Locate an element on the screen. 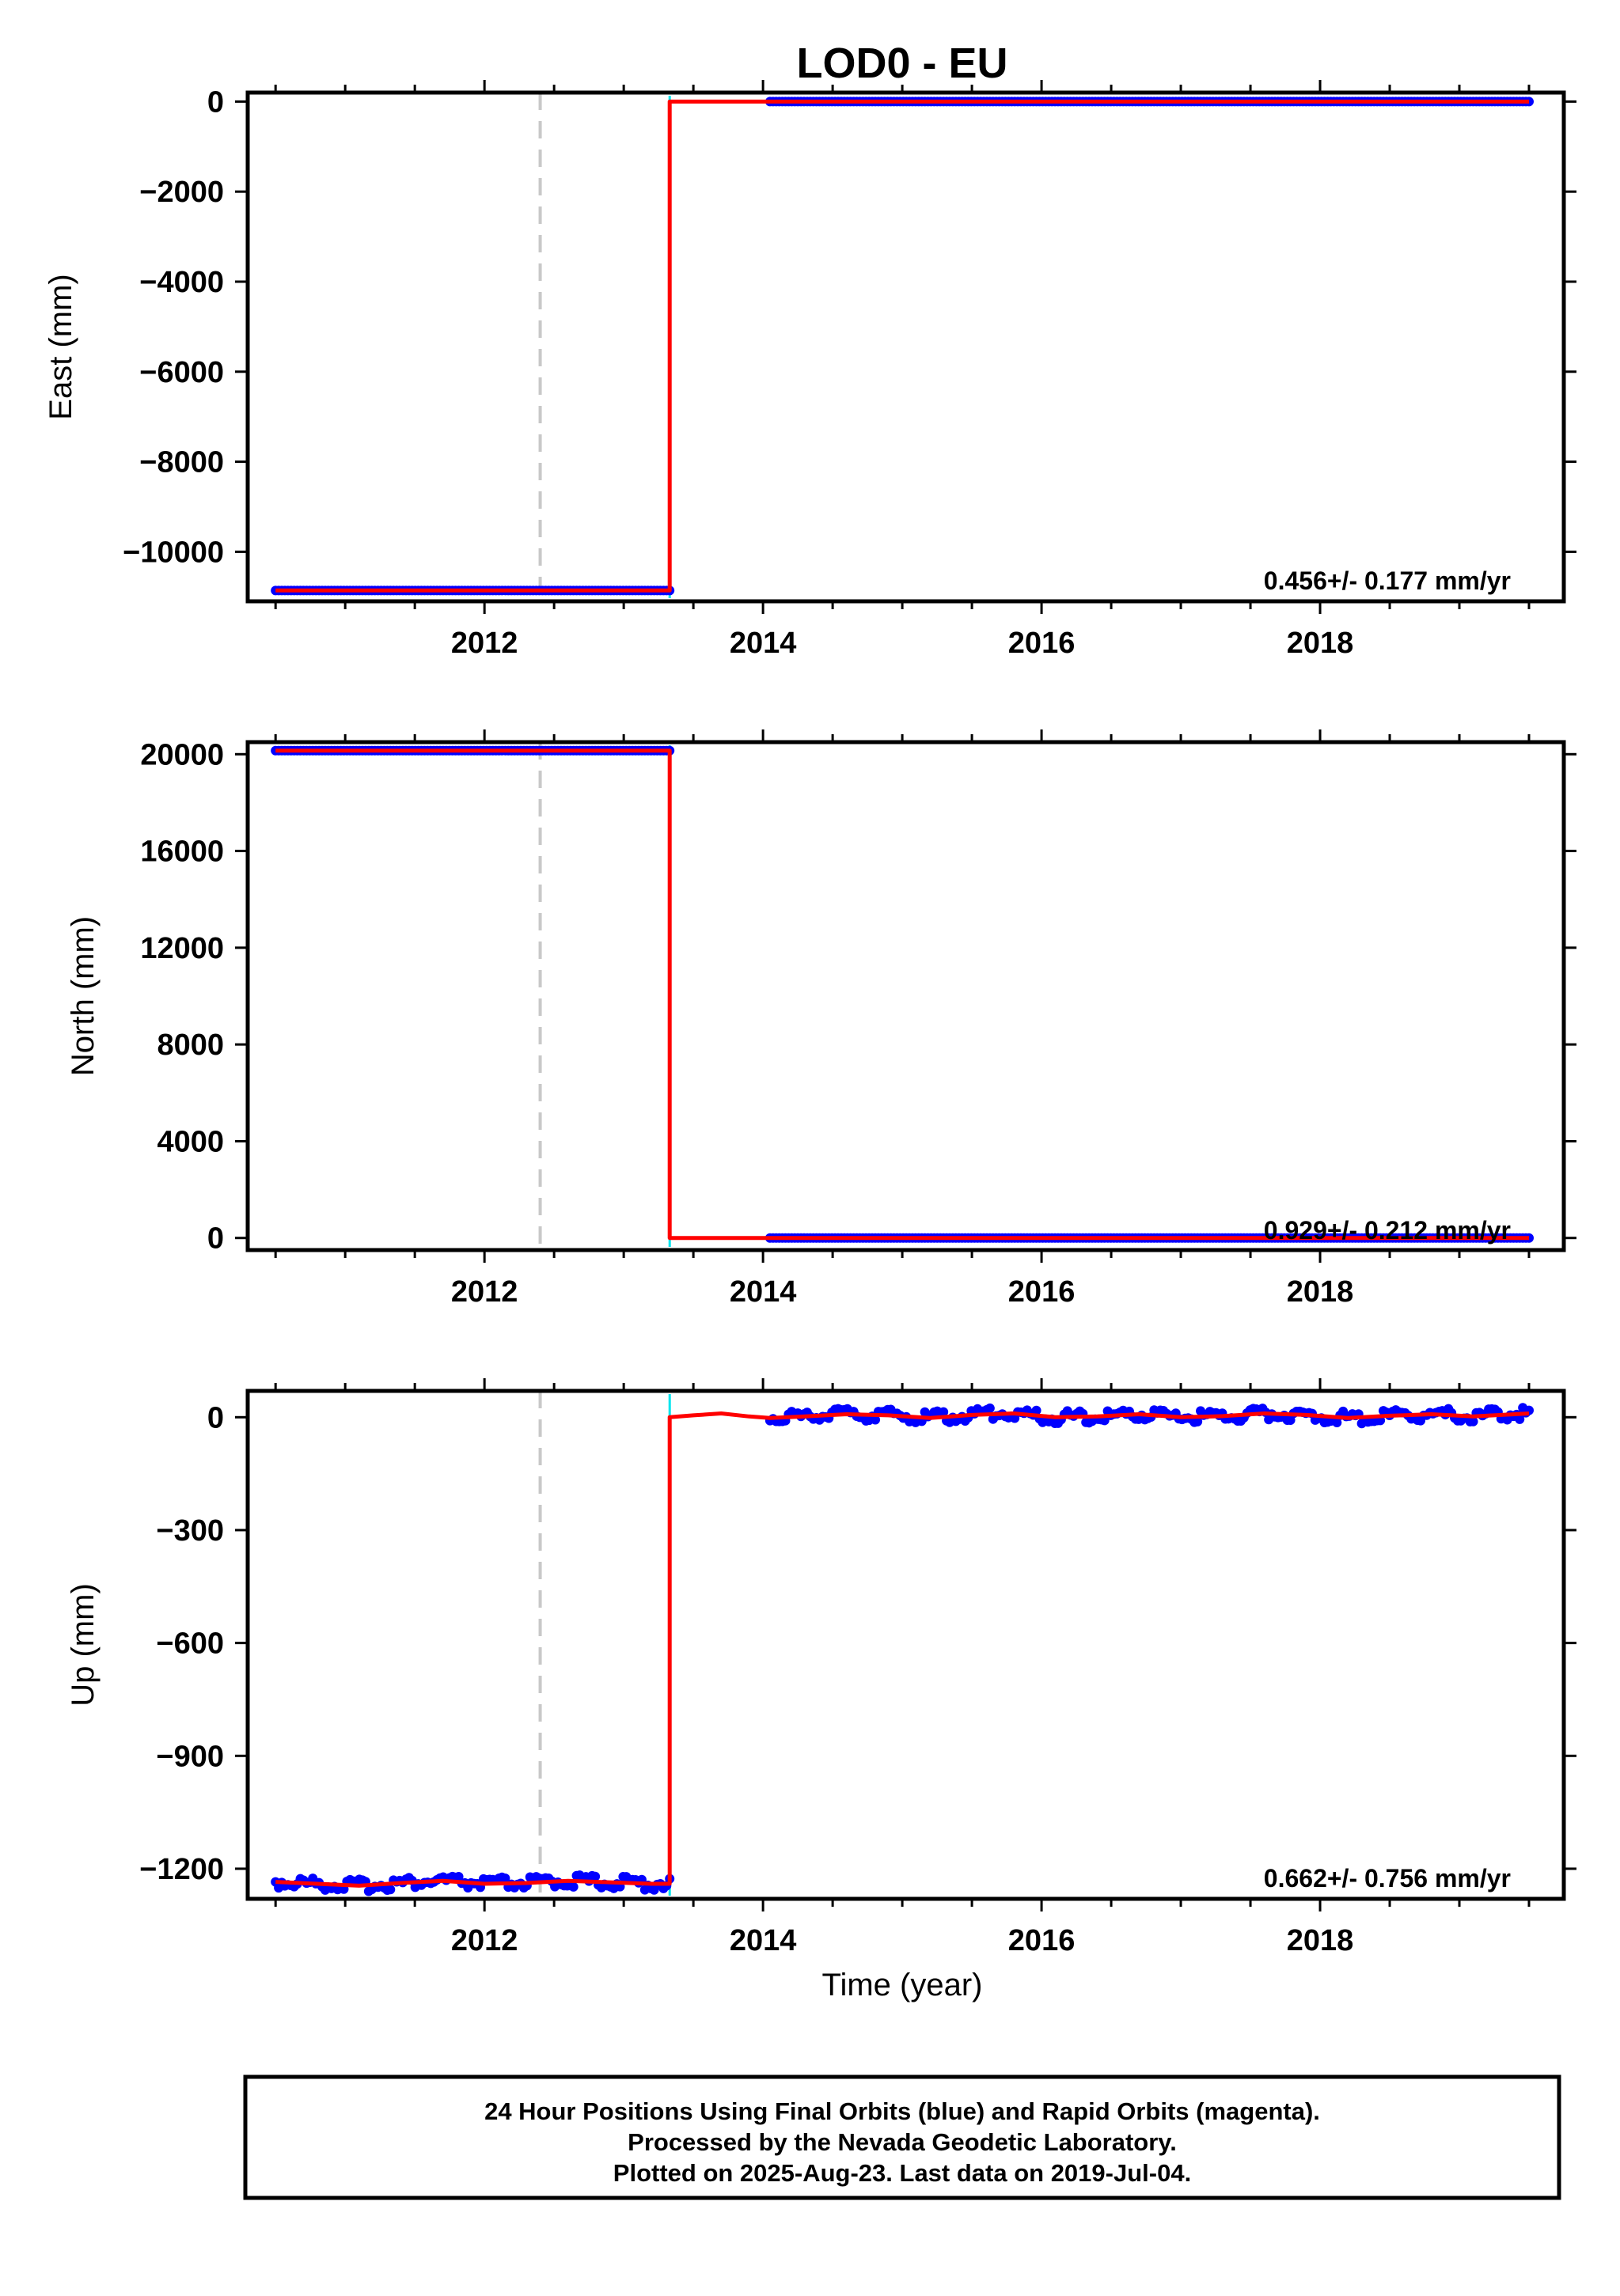 This screenshot has height=2296, width=1620. y-tick-label: −2000 is located at coordinates (181, 193).